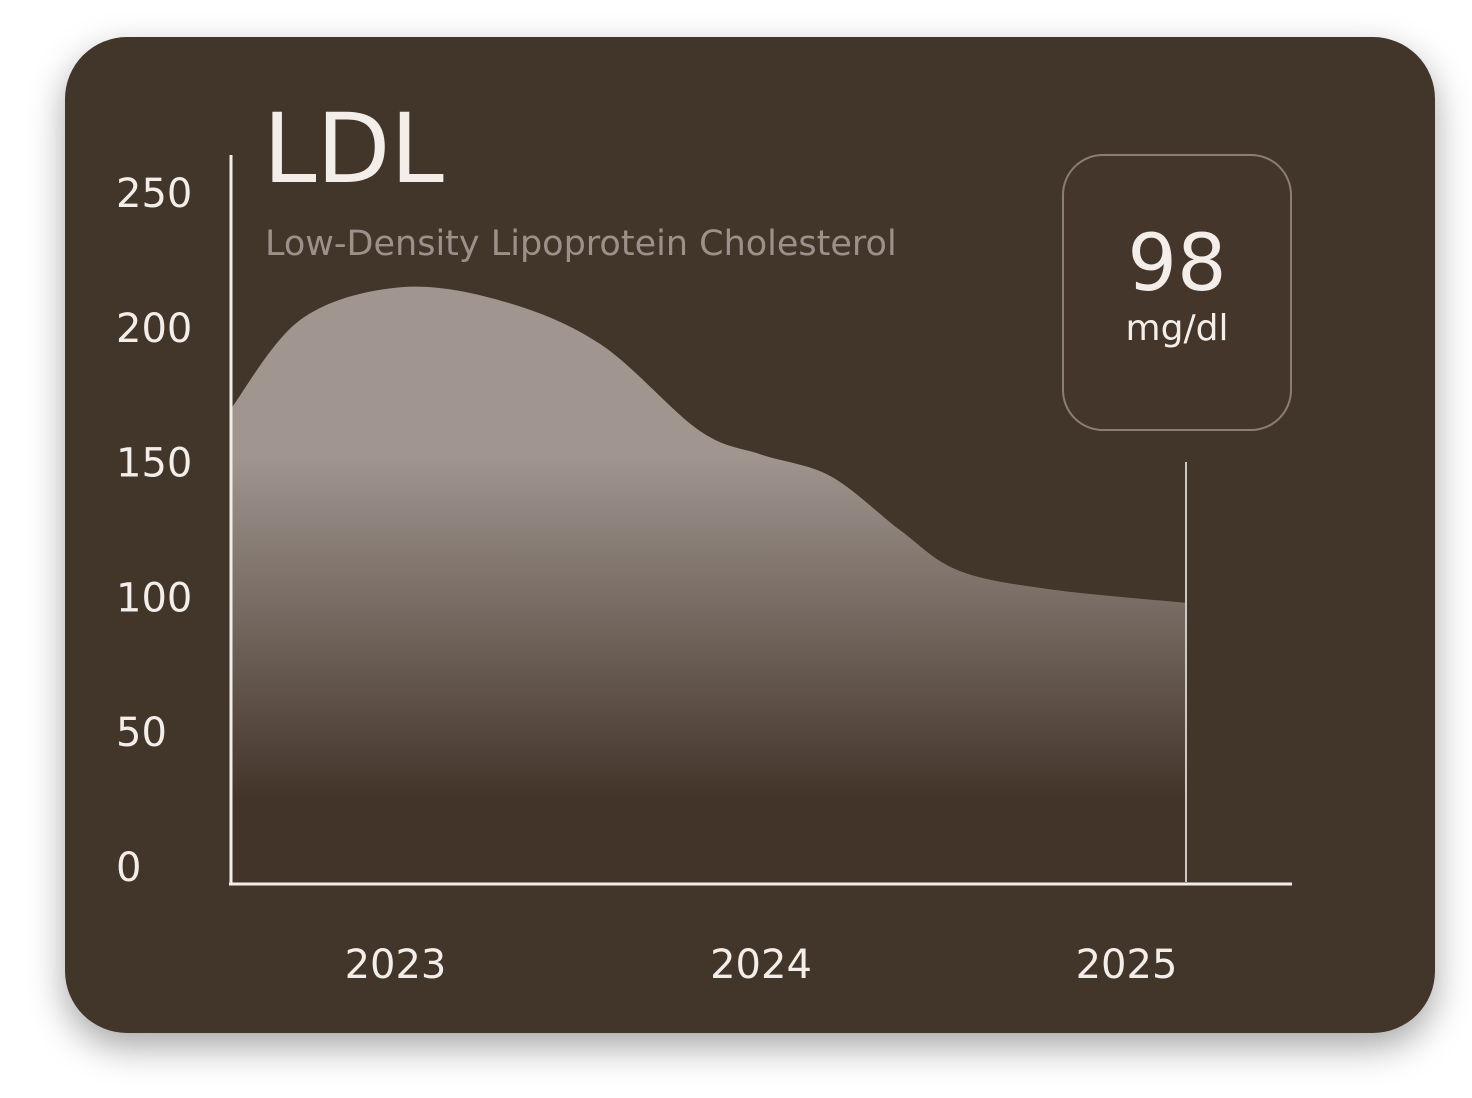  Describe the element at coordinates (154, 329) in the screenshot. I see `y-tick-label: 200` at that location.